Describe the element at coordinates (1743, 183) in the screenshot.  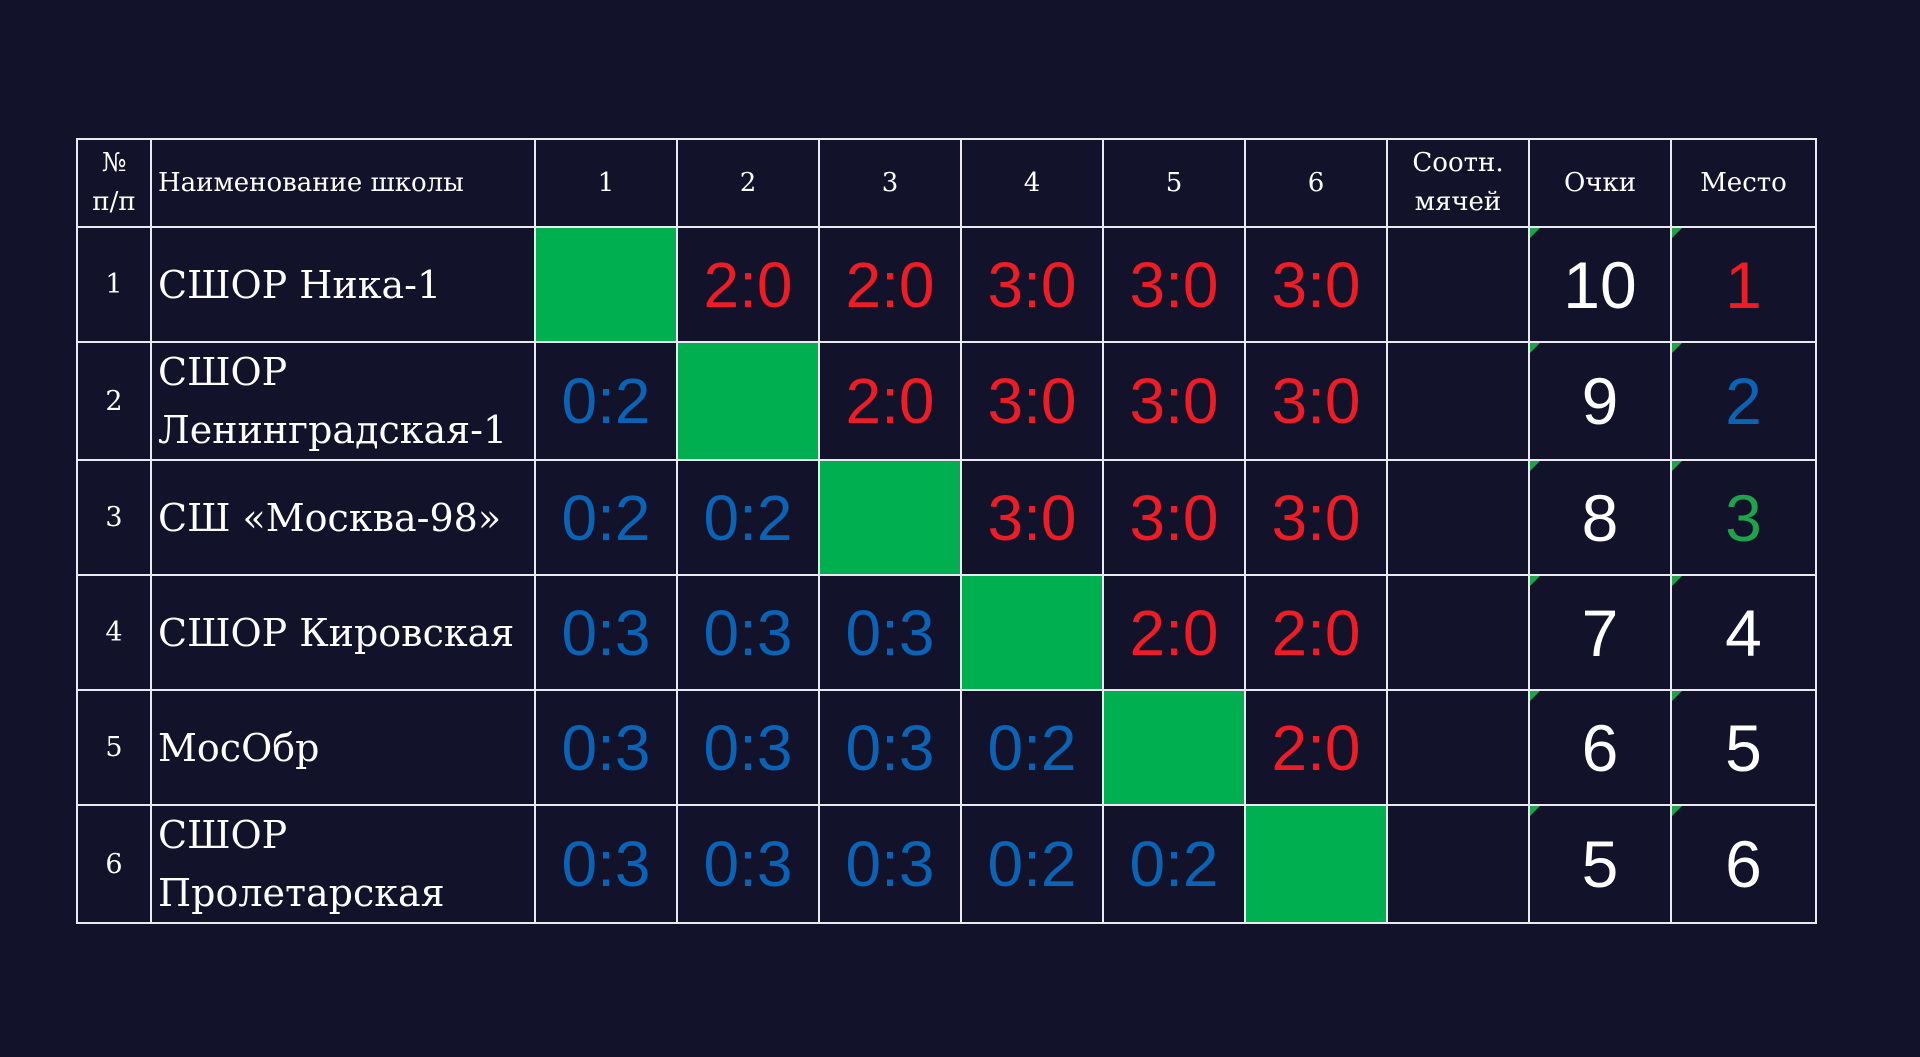
I see `header-place: Место` at that location.